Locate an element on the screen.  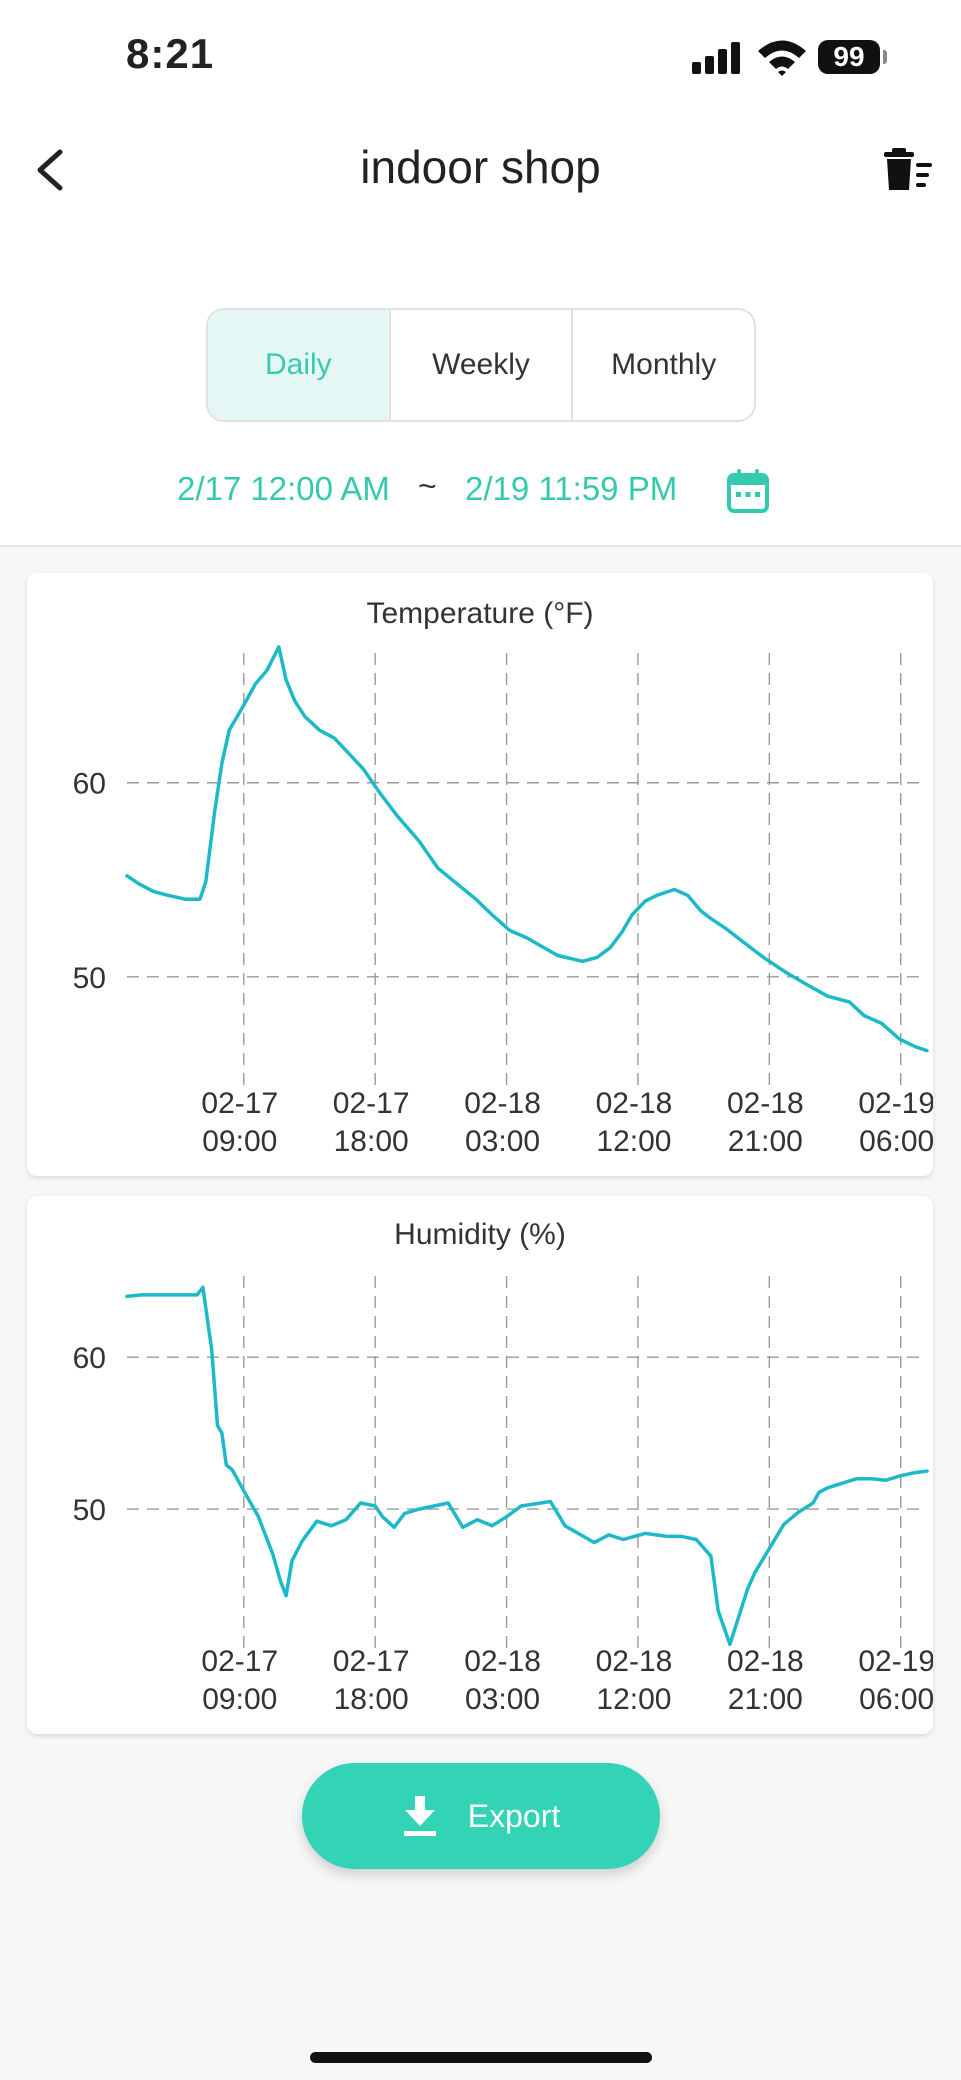
status-time: 8:21 is located at coordinates (170, 53).